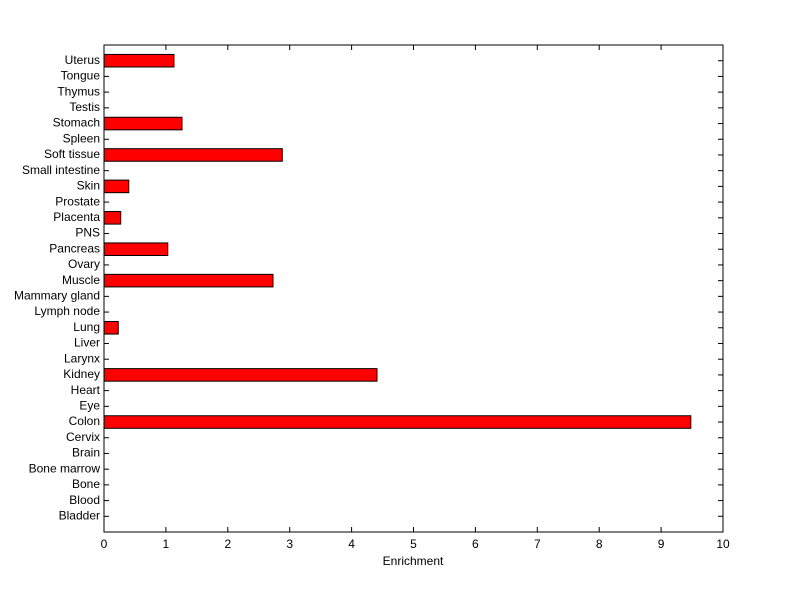 This screenshot has width=800, height=599. What do you see at coordinates (72, 154) in the screenshot?
I see `y-tick-label: Soft tissue` at bounding box center [72, 154].